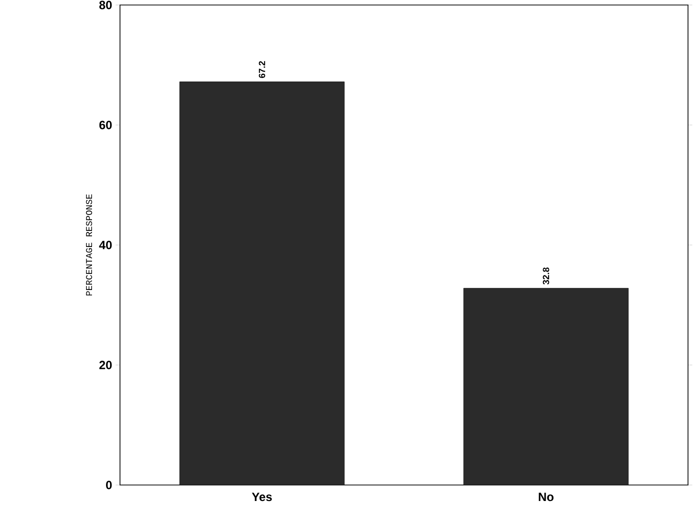 This screenshot has height=521, width=694. What do you see at coordinates (262, 69) in the screenshot?
I see `data-label: 67.2` at bounding box center [262, 69].